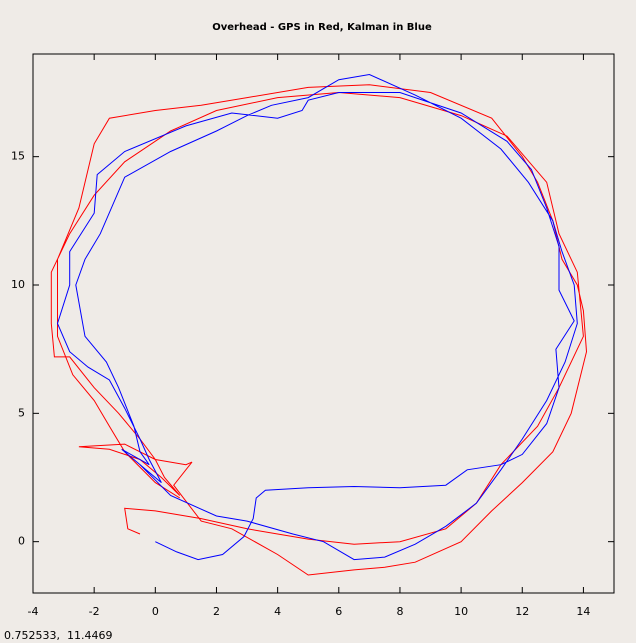 This screenshot has width=636, height=643. What do you see at coordinates (399, 611) in the screenshot?
I see `x-tick-label: 8` at bounding box center [399, 611].